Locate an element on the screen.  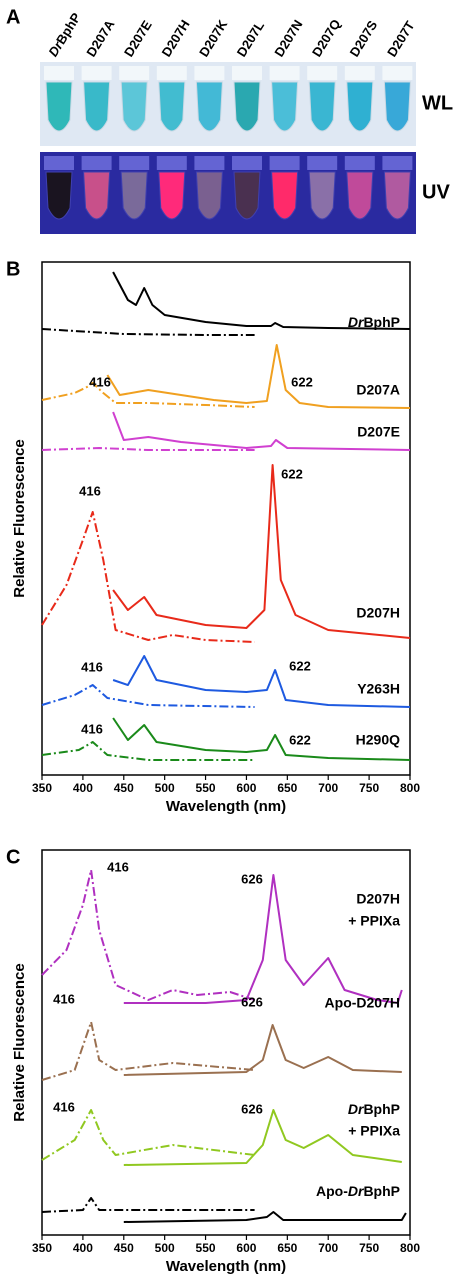
sample-label: D207A is located at coordinates (378, 390).